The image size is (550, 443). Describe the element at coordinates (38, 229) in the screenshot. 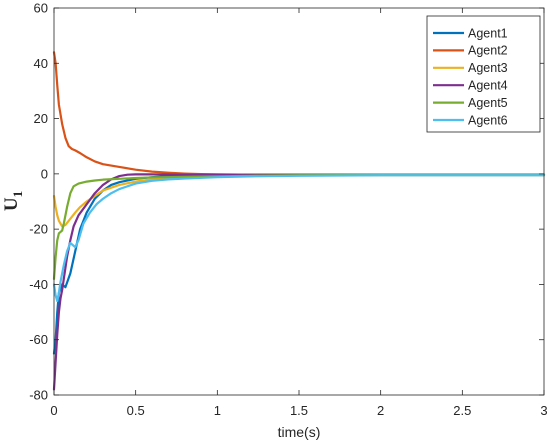

I see `y-tick-label: -20` at that location.